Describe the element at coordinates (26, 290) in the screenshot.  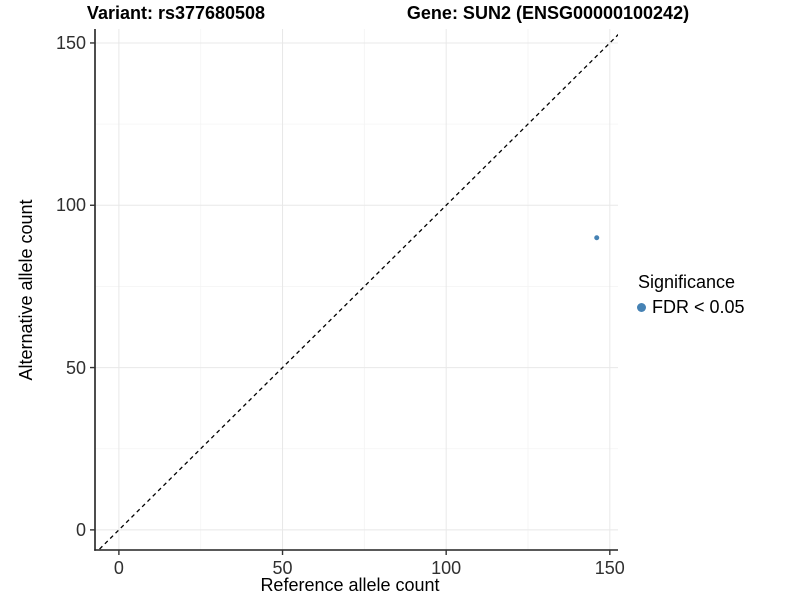
I see `y-axis-label: Alternative allele count` at that location.